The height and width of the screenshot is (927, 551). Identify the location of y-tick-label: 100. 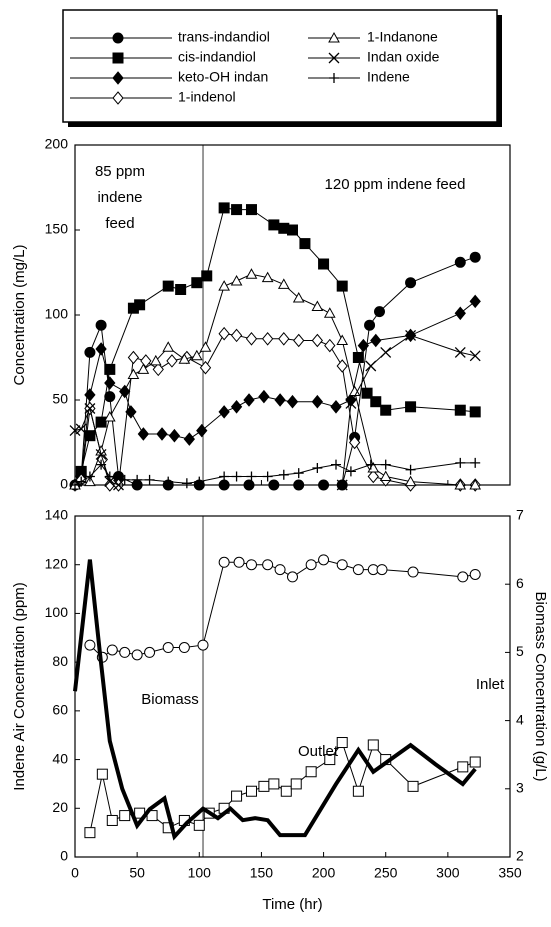
(57, 612).